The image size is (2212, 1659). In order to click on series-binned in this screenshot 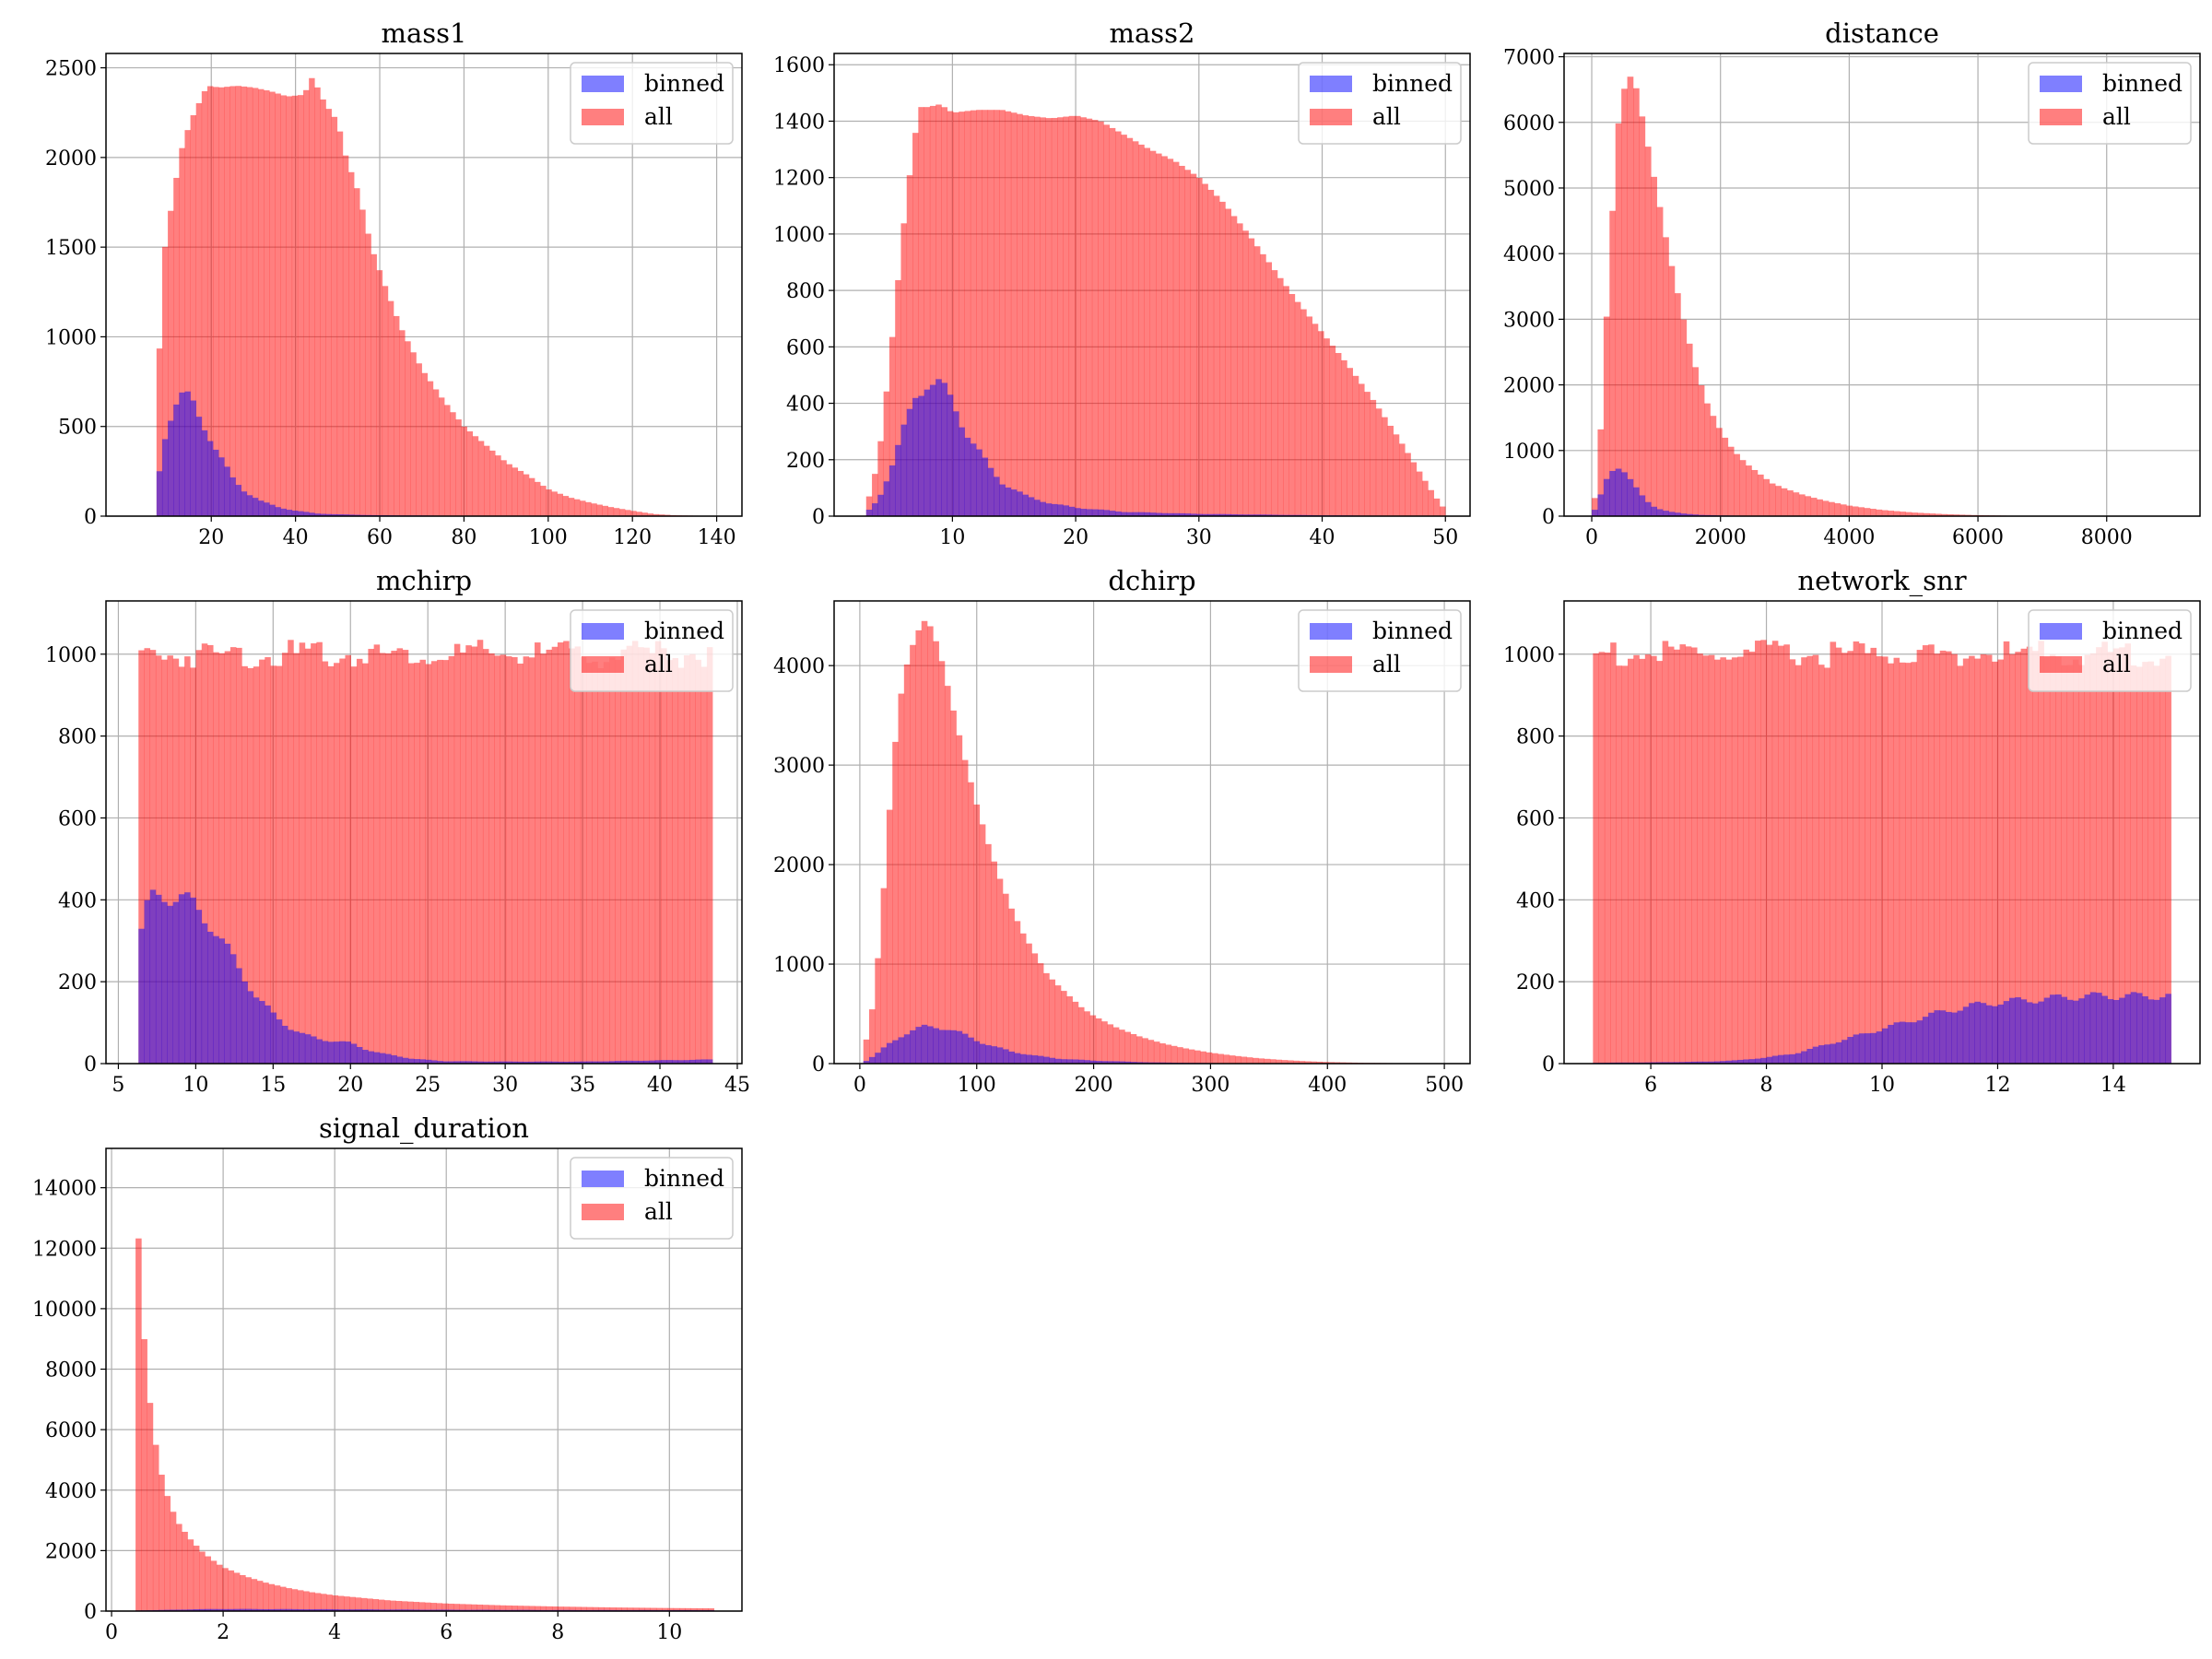, I will do `click(1882, 1028)`.